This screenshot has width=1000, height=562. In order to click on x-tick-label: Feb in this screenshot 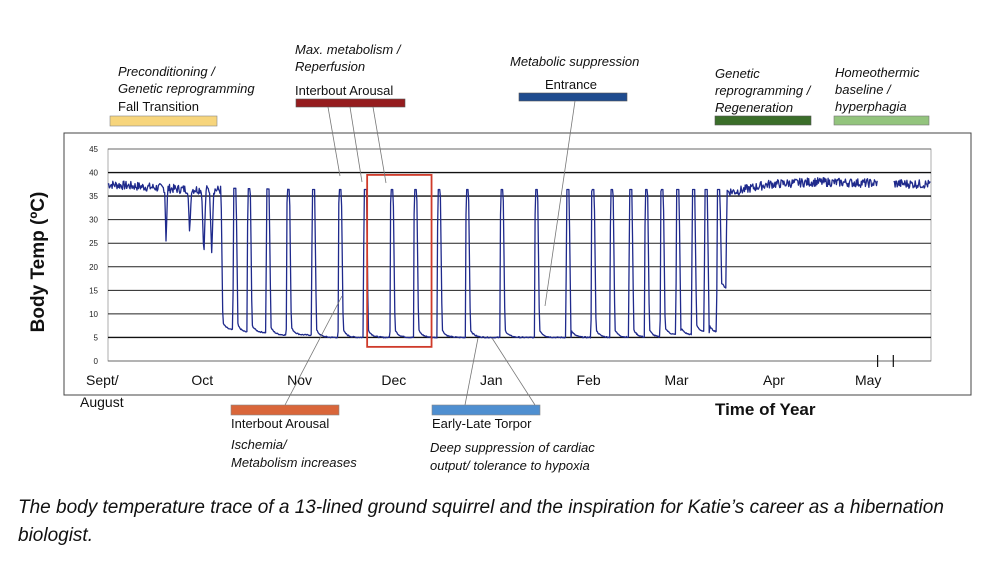, I will do `click(589, 380)`.